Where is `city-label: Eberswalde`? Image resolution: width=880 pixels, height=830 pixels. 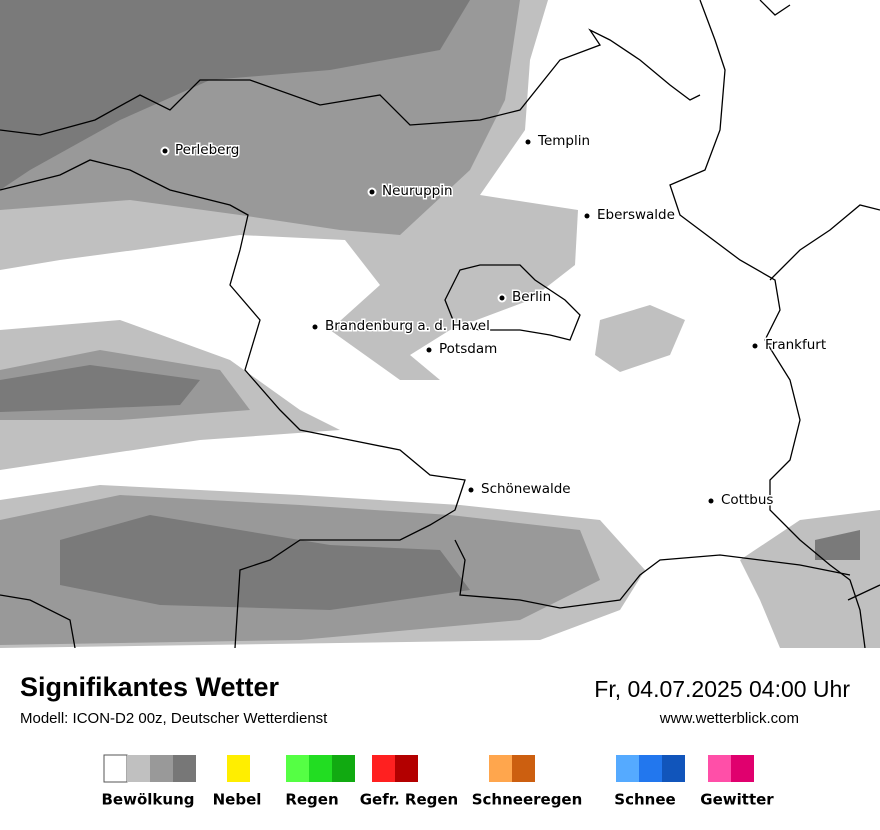 city-label: Eberswalde is located at coordinates (636, 215).